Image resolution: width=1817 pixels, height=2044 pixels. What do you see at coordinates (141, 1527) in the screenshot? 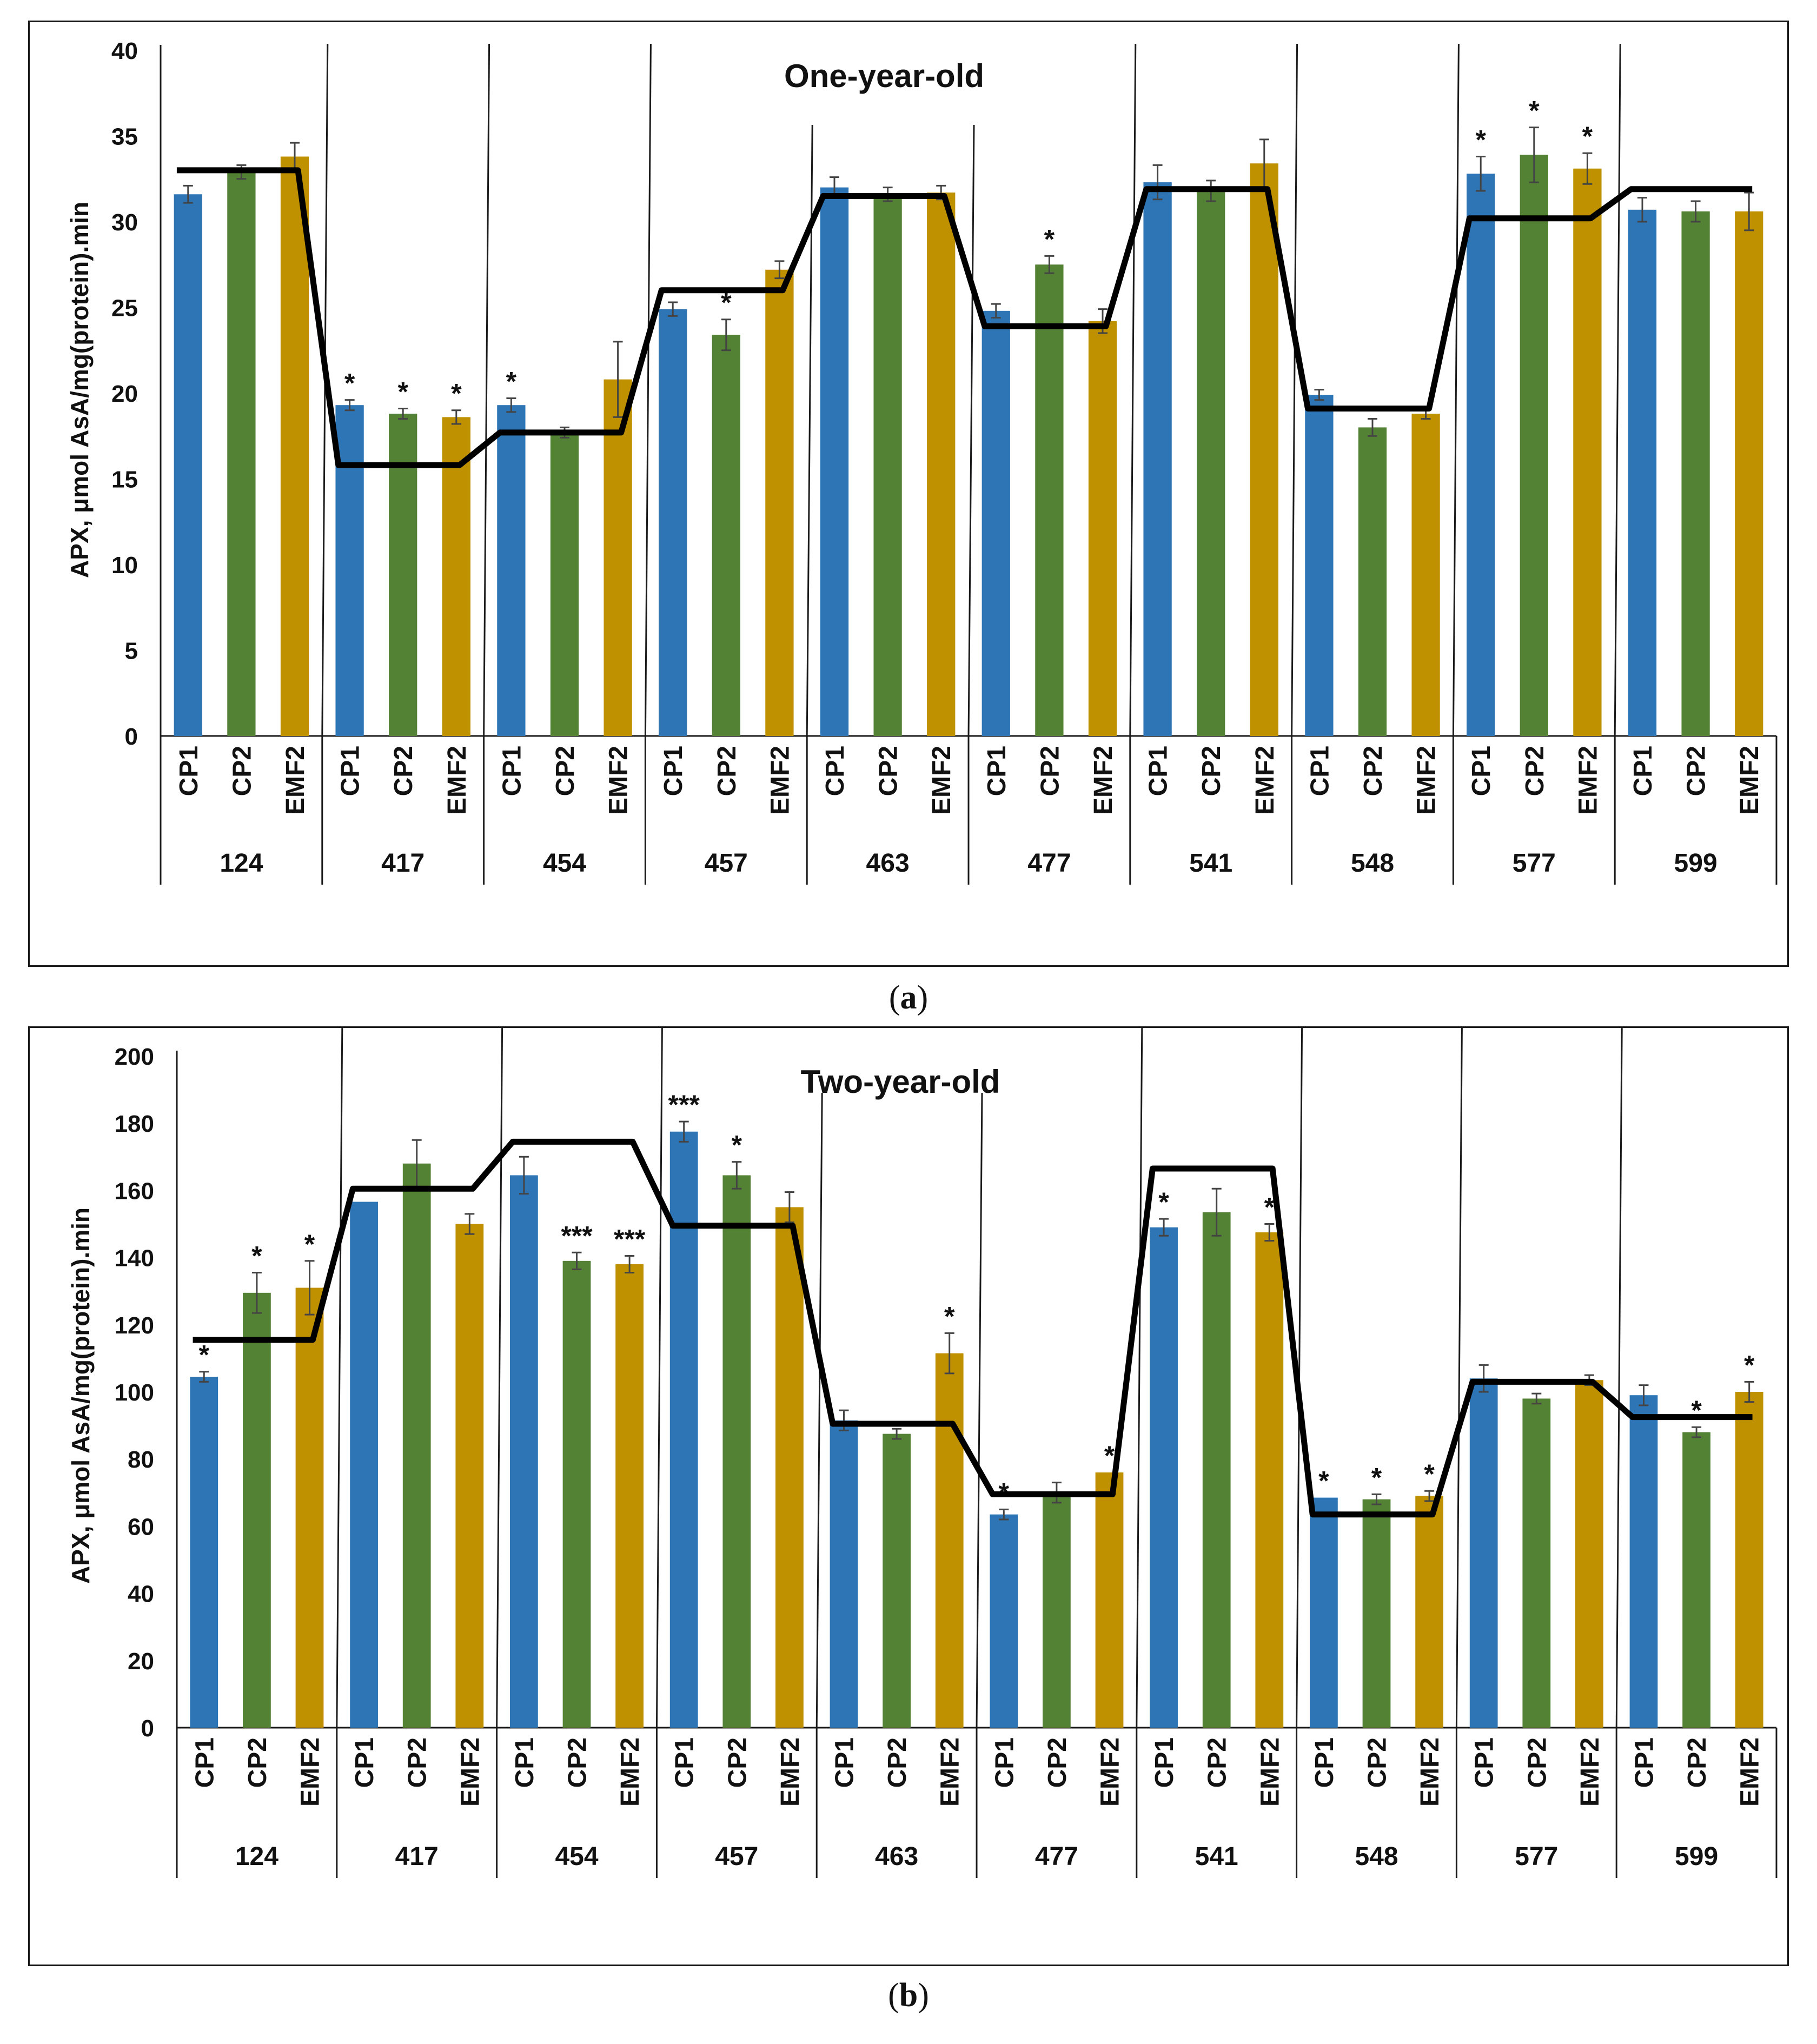
I see `y-tick-label: 60` at bounding box center [141, 1527].